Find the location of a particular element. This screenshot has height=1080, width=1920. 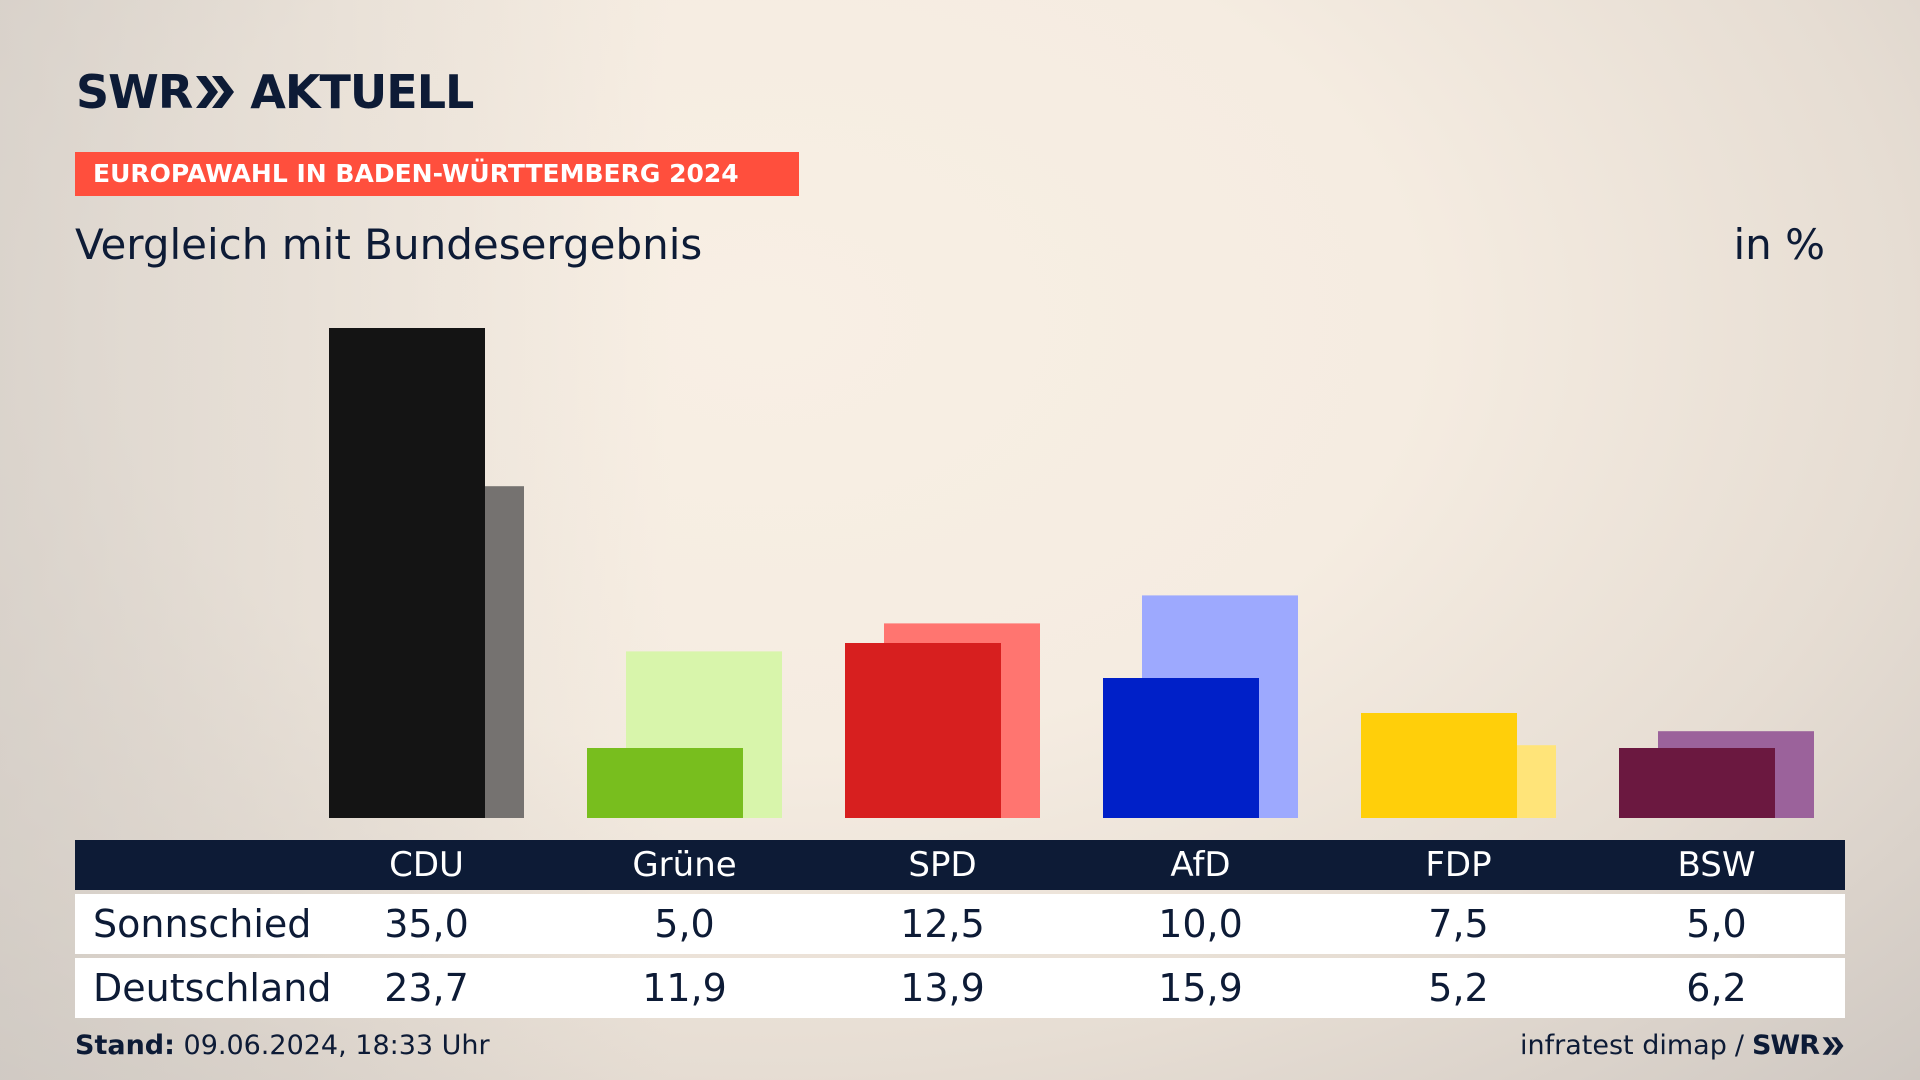

row-label-national: Deutschland is located at coordinates (212, 988).